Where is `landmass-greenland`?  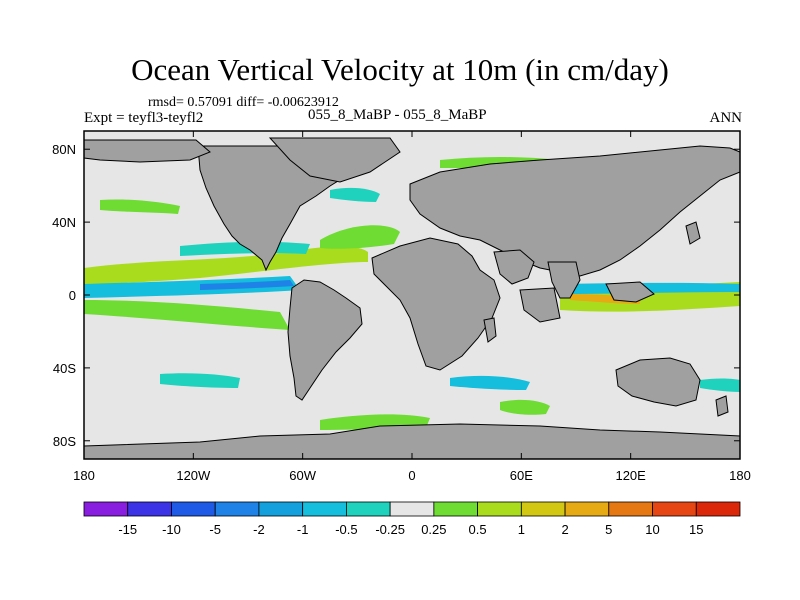
landmass-greenland is located at coordinates (334, 160).